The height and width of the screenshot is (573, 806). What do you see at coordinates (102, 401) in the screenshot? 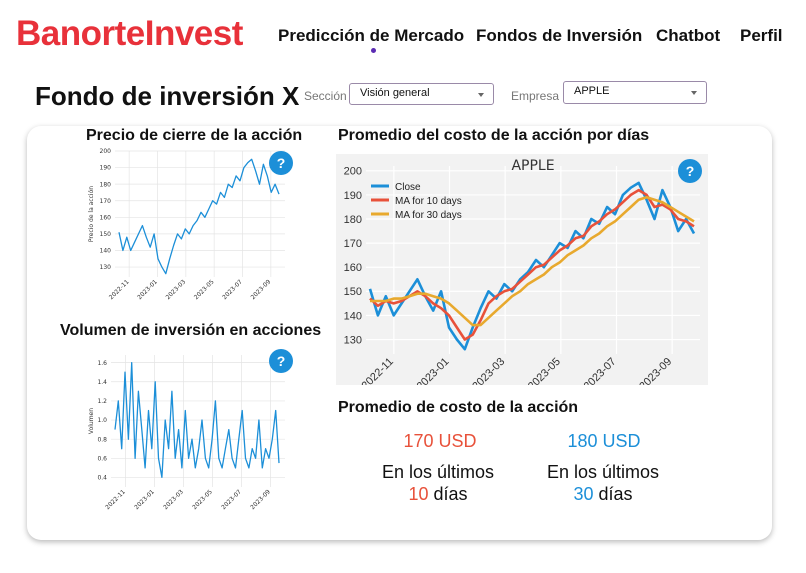
I see `y-tick-label: 1.2` at bounding box center [102, 401].